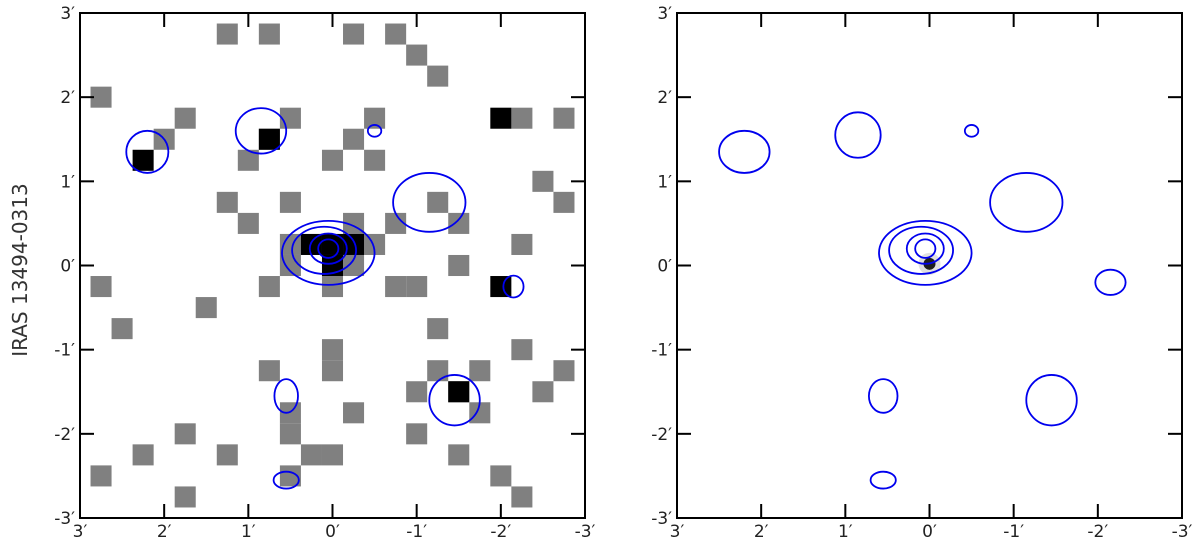 This screenshot has height=552, width=1200. What do you see at coordinates (664, 267) in the screenshot?
I see `y-tick-label: 0′` at bounding box center [664, 267].